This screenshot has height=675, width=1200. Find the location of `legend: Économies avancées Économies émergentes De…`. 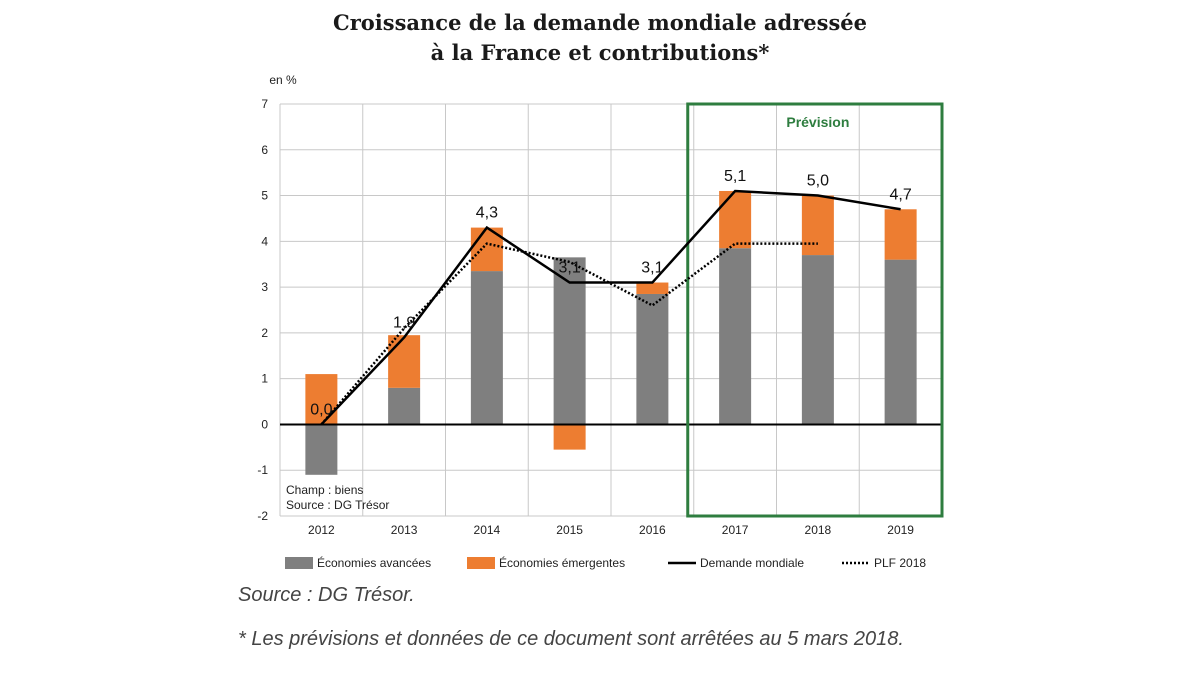

legend: Économies avancées Économies émergentes De… is located at coordinates (605, 562).